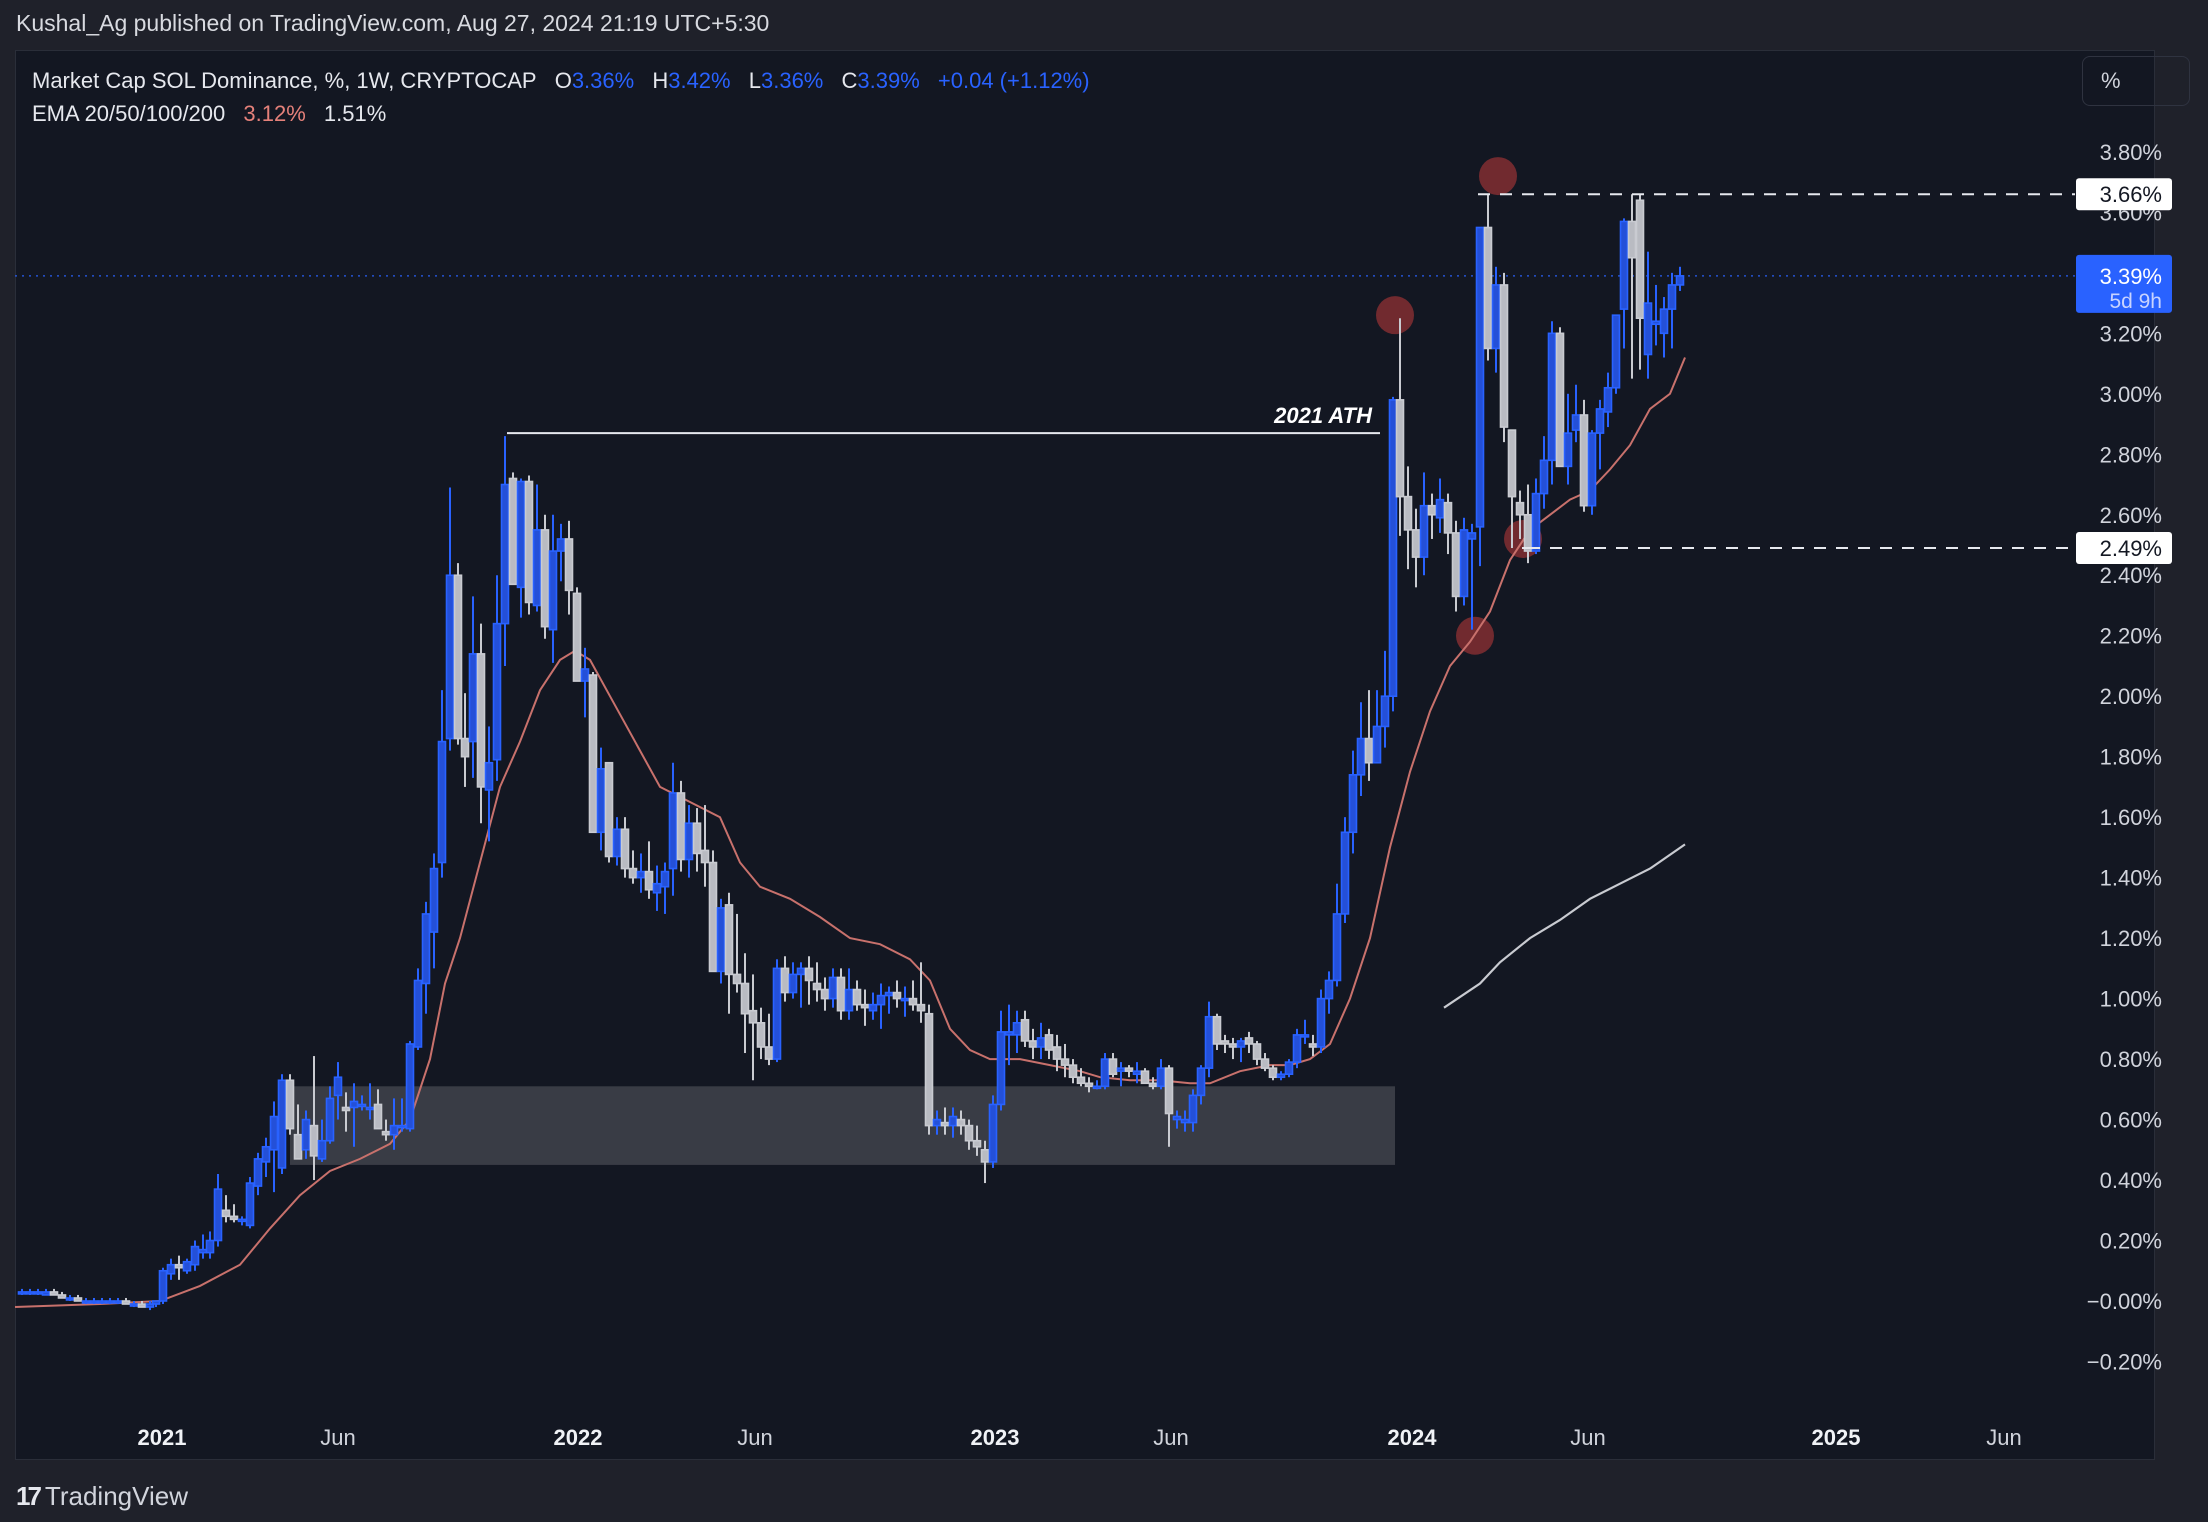 Image resolution: width=2208 pixels, height=1522 pixels. Describe the element at coordinates (1498, 176) in the screenshot. I see `highlight-circle` at that location.